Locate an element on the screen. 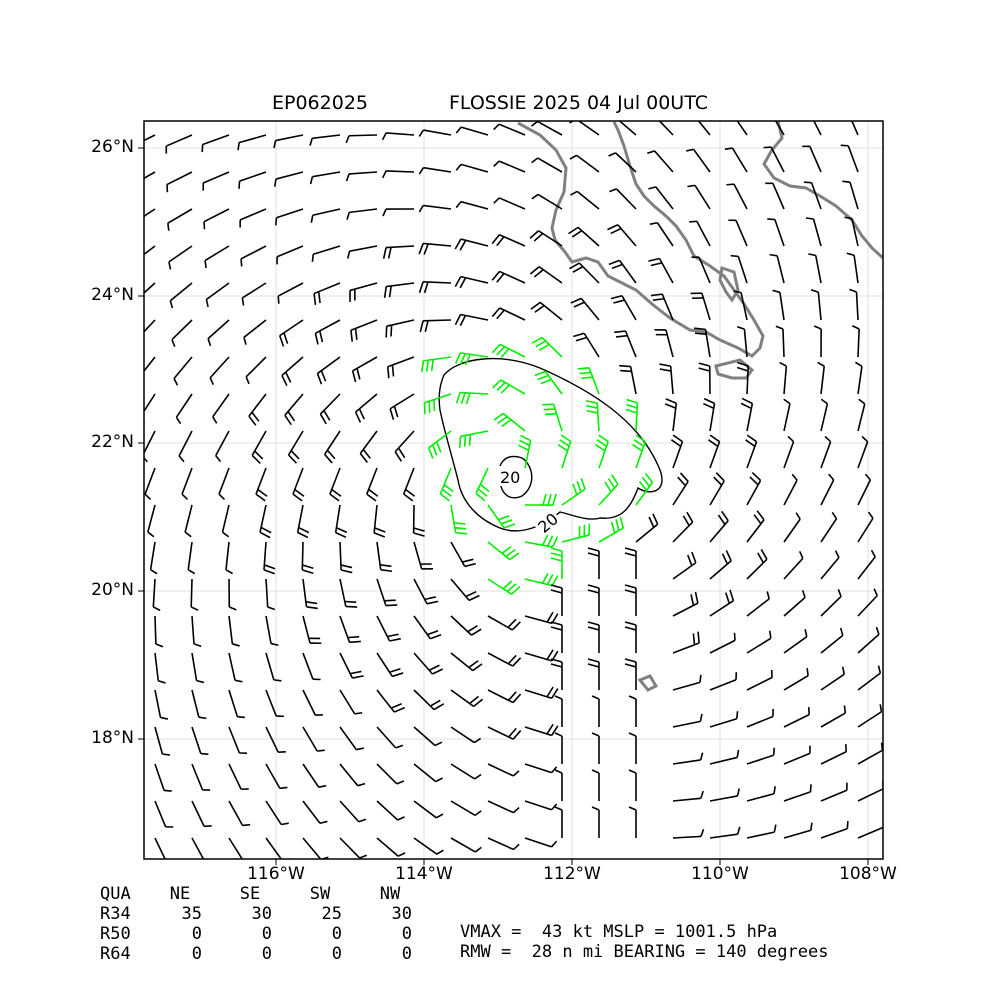 The image size is (1000, 1000). storm-id-title: EP062025 is located at coordinates (320, 103).